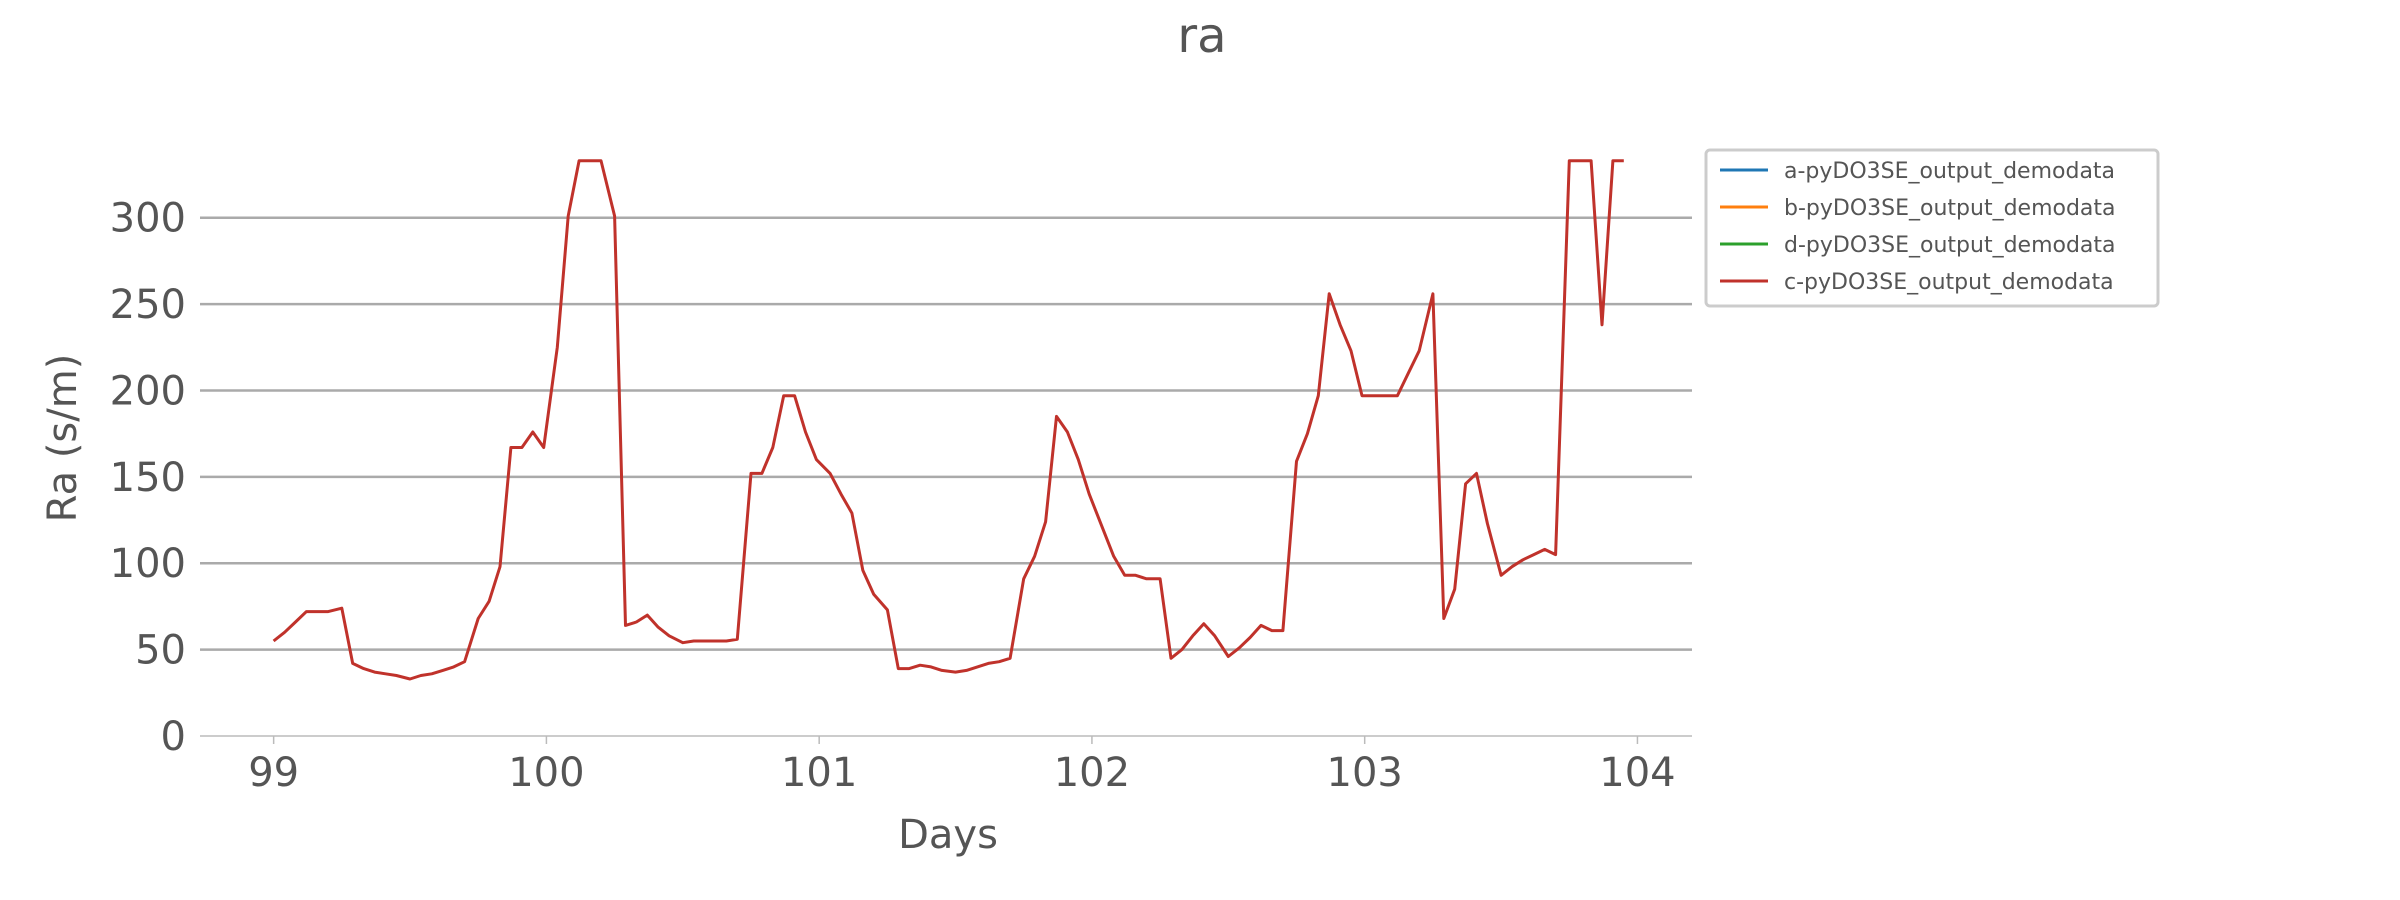 The width and height of the screenshot is (2400, 900). Describe the element at coordinates (1637, 773) in the screenshot. I see `x-tick-label: 104` at that location.